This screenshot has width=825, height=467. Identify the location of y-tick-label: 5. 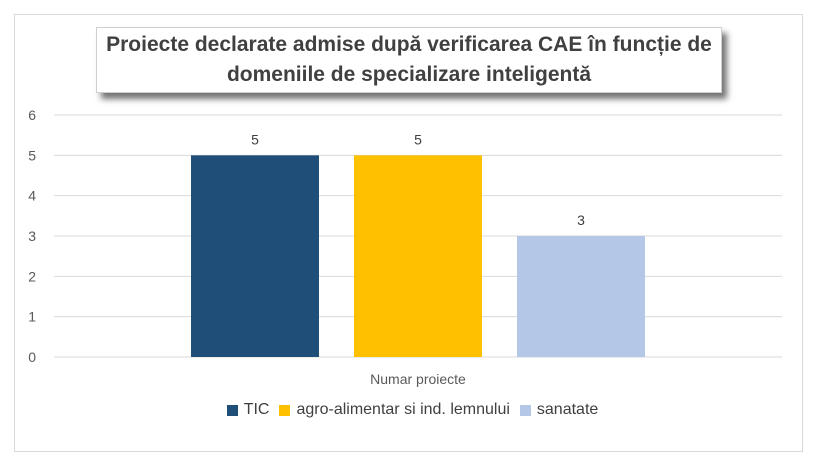
(32, 155).